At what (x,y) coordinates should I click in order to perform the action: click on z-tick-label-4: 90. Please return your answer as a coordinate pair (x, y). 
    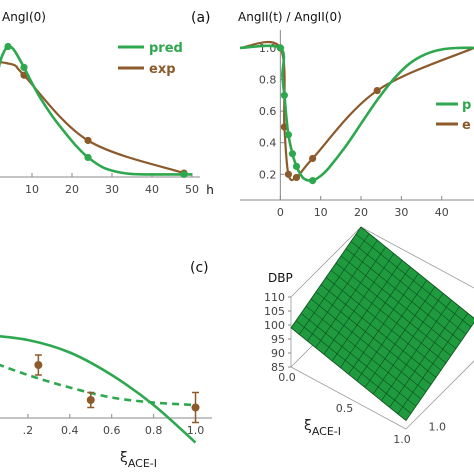
    Looking at the image, I should click on (278, 353).